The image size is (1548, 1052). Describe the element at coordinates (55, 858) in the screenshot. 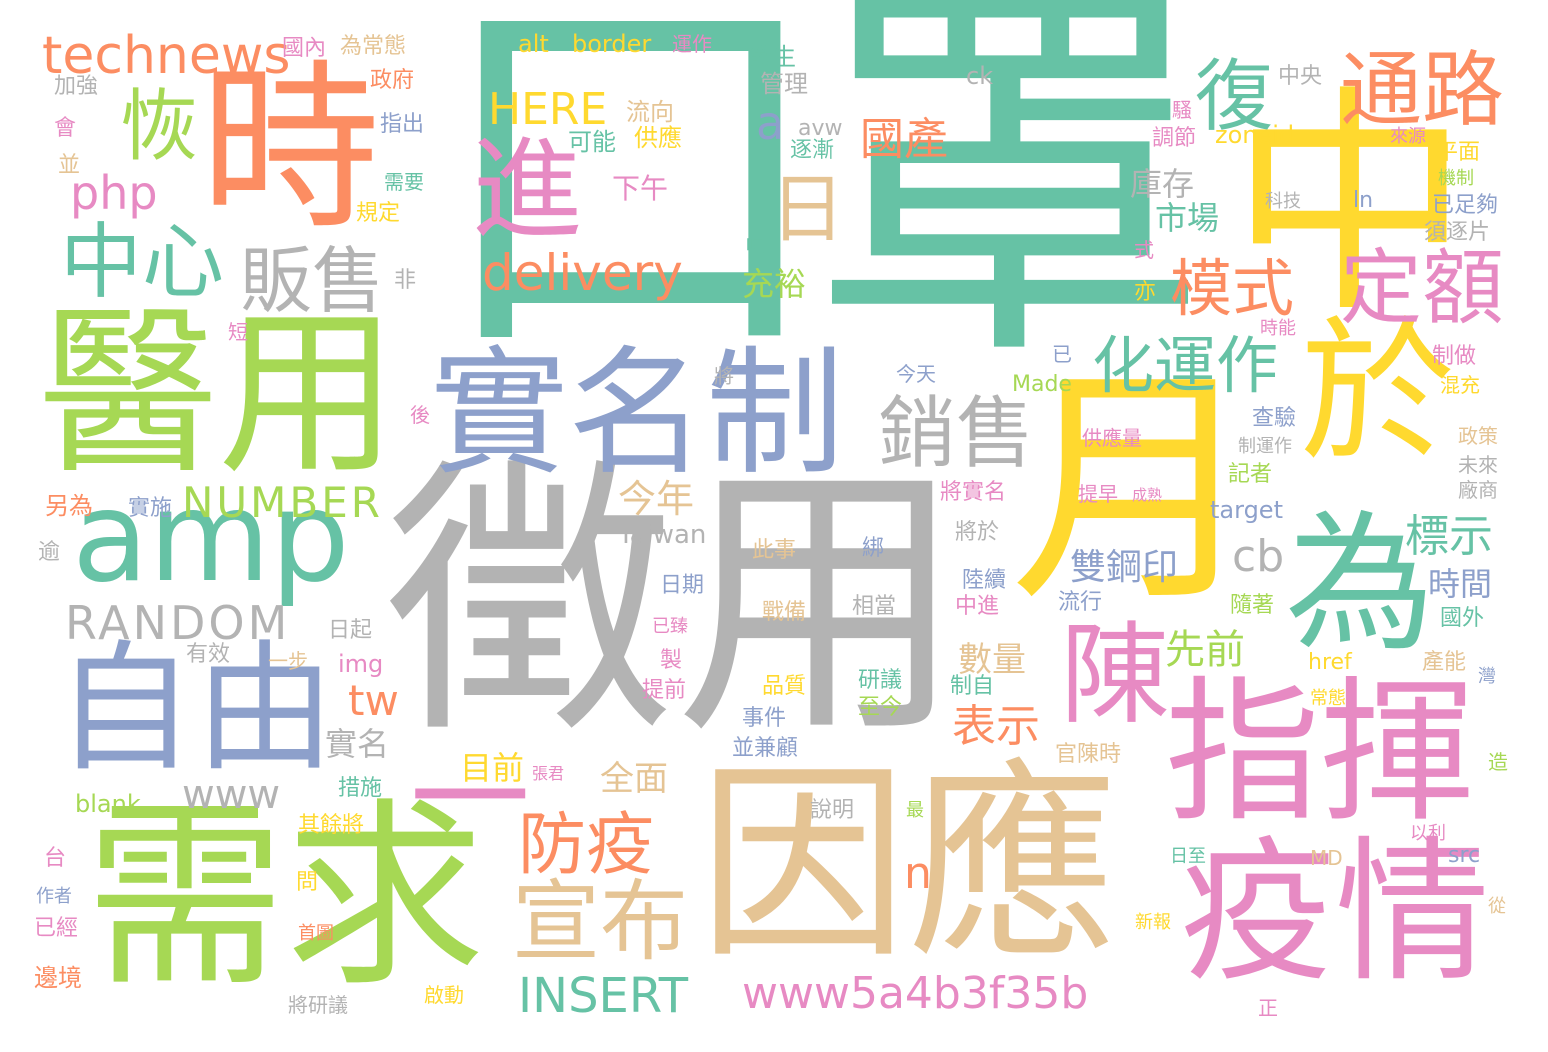

I see `word-tai: 台` at that location.